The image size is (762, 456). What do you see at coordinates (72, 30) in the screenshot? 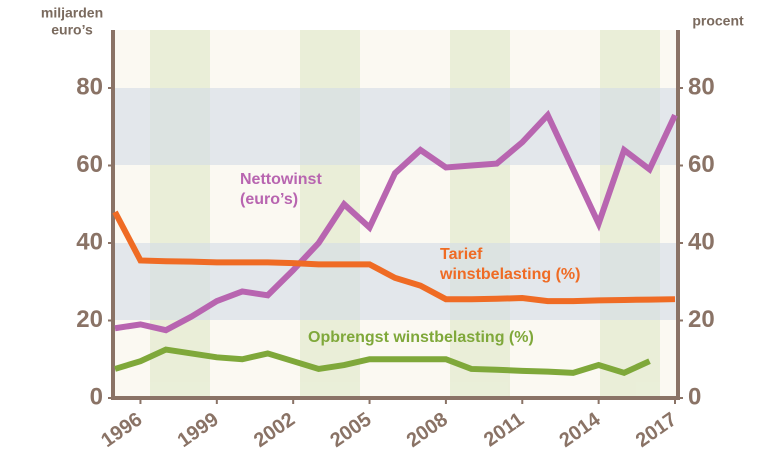
I see `y-label: euro’s` at bounding box center [72, 30].